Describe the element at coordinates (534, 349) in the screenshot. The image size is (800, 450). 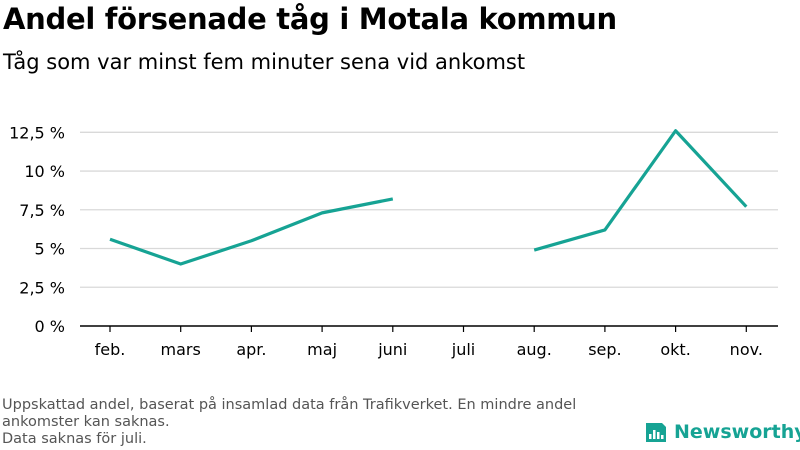
I see `x-tick-label: aug.` at that location.